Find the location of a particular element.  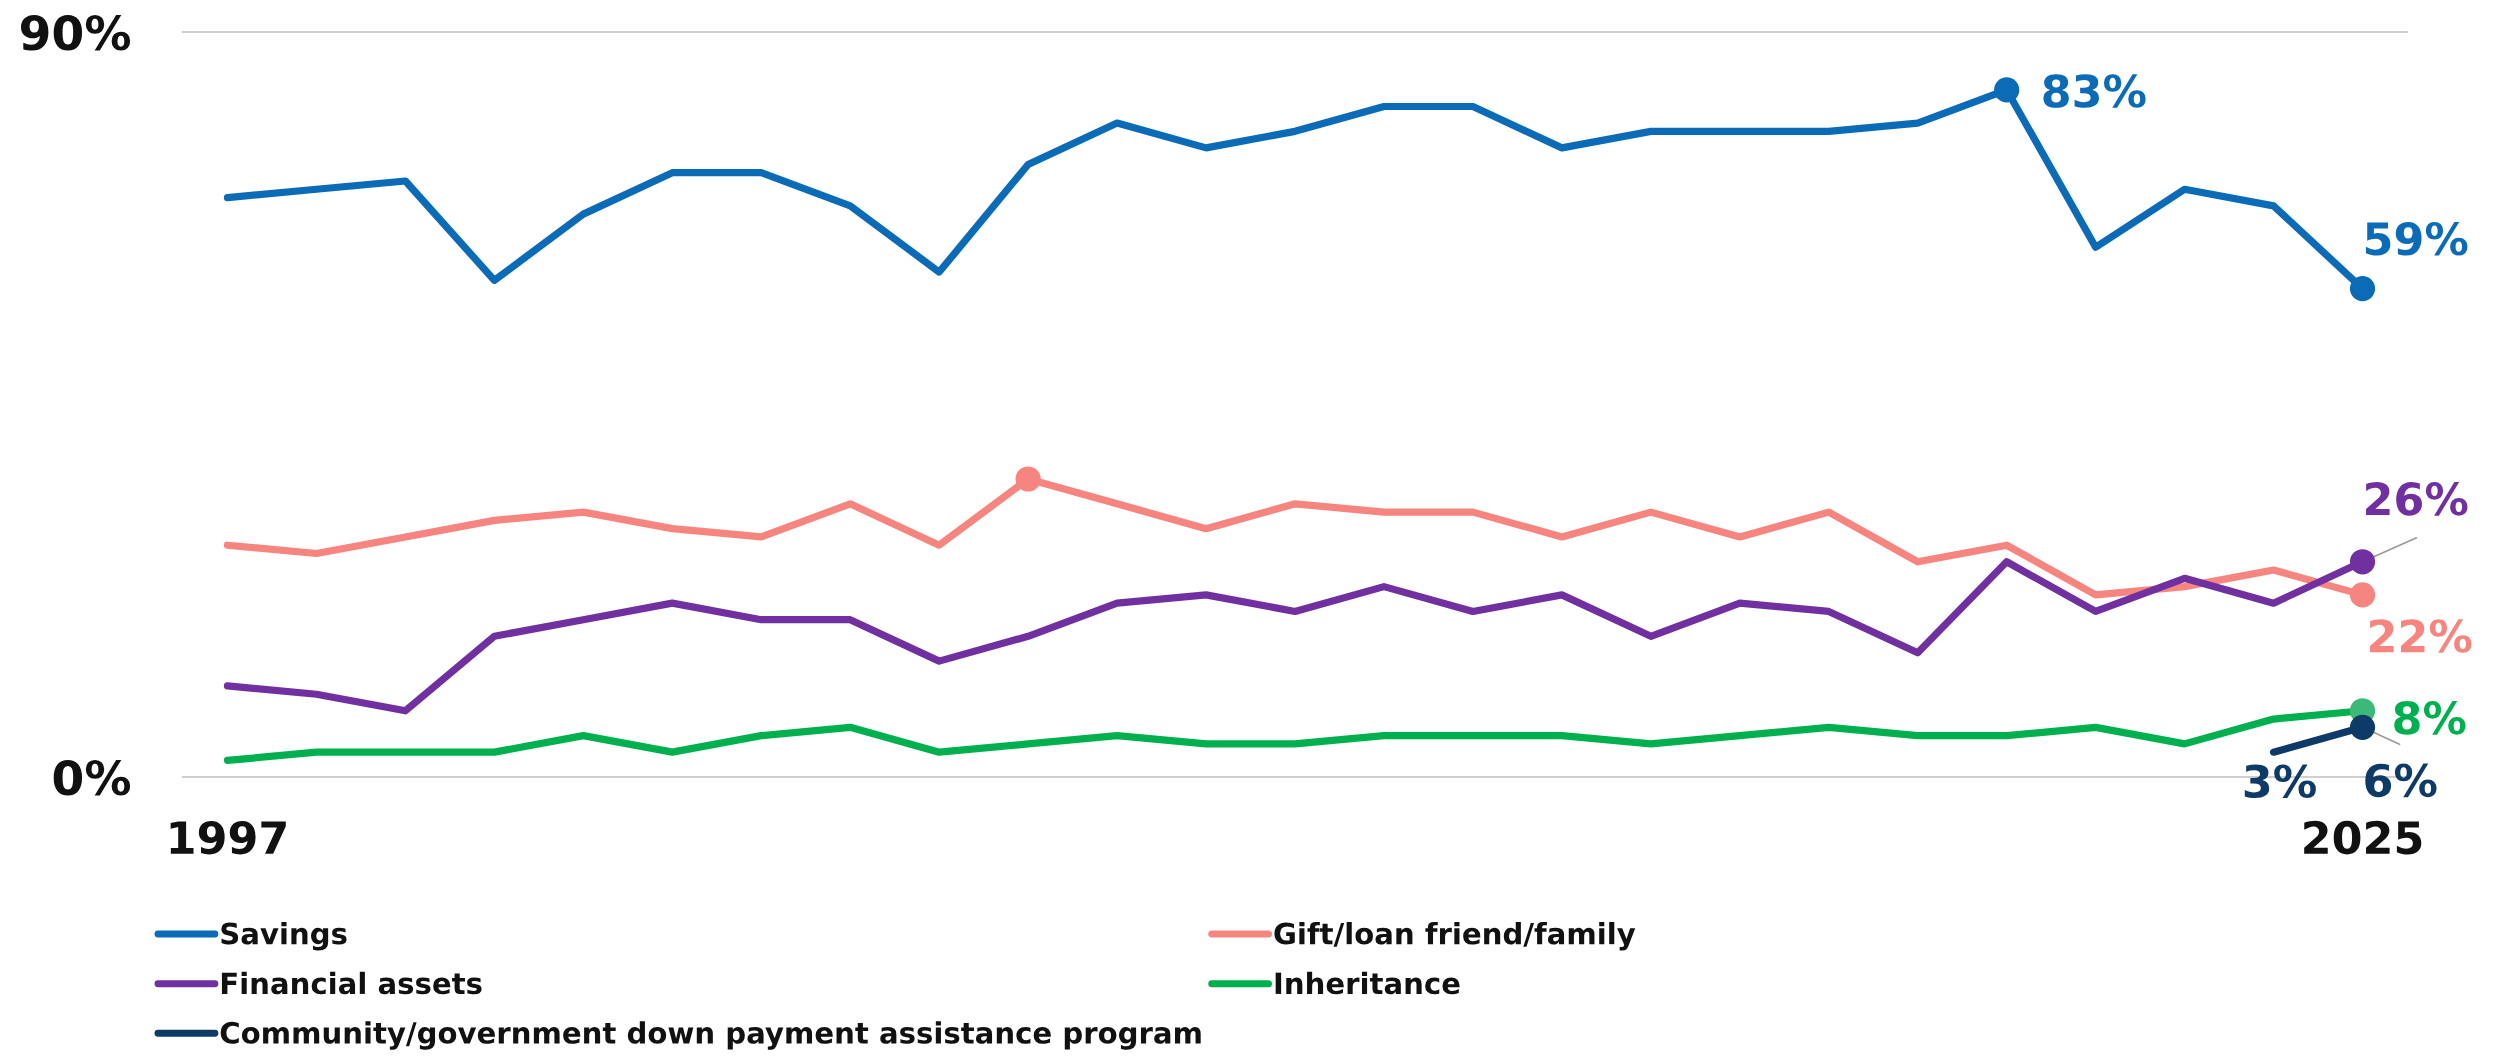

data-label: 8% is located at coordinates (2430, 718).